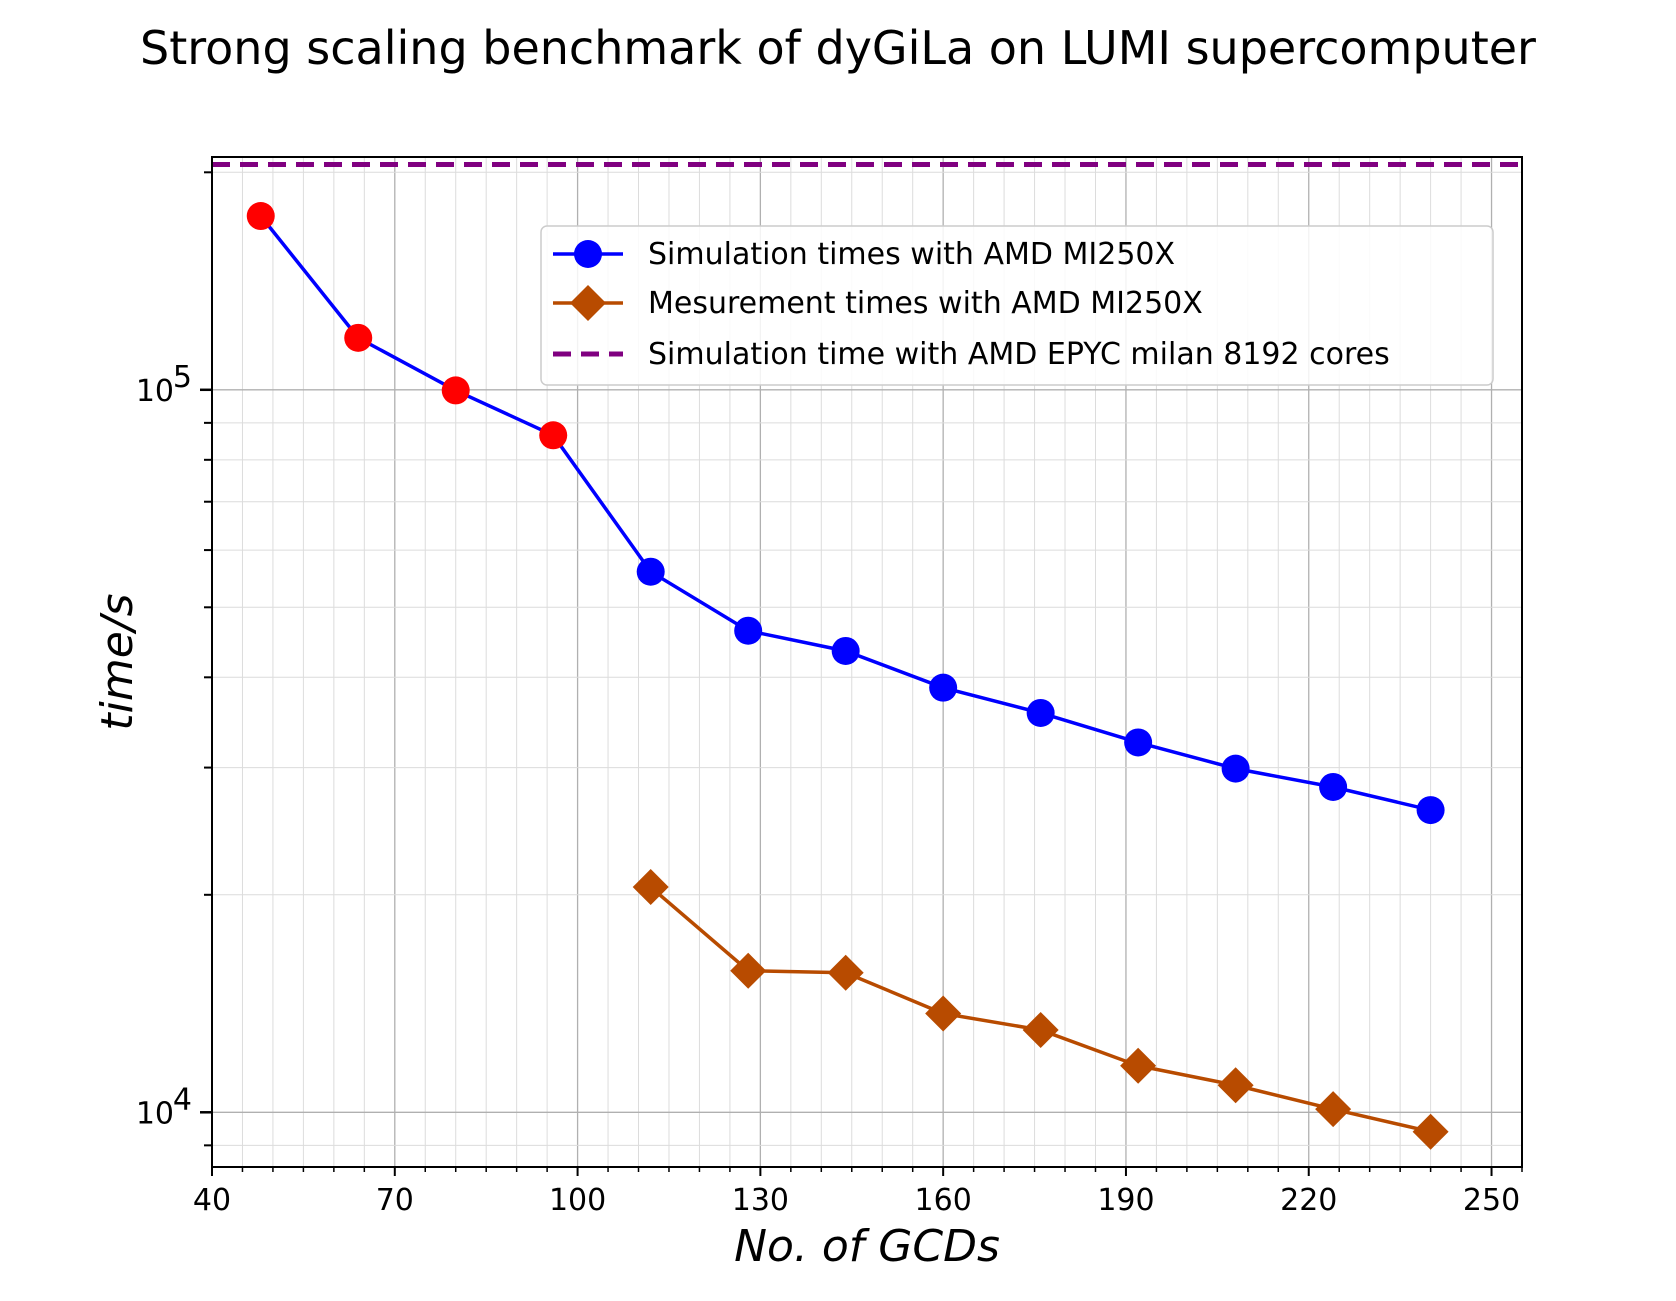 Image resolution: width=1676 pixels, height=1301 pixels. What do you see at coordinates (182, 377) in the screenshot?
I see `y-tick-label-exponent: 5` at bounding box center [182, 377].